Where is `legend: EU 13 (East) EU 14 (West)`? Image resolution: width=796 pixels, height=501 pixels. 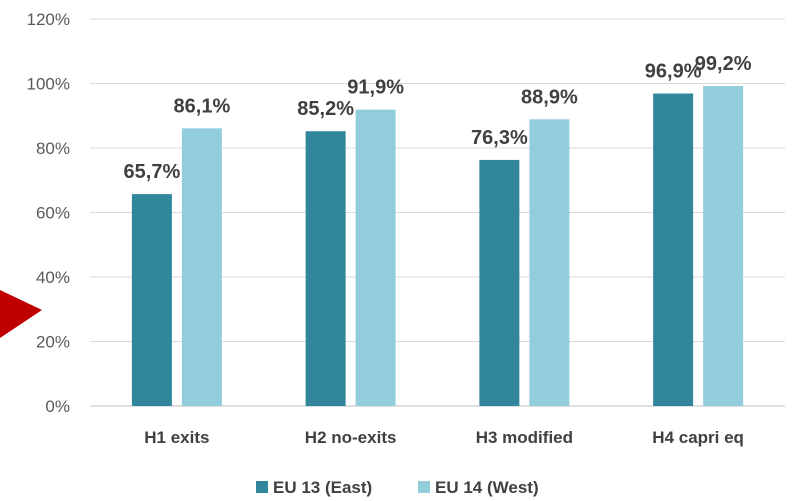
legend: EU 13 (East) EU 14 (West) is located at coordinates (397, 487).